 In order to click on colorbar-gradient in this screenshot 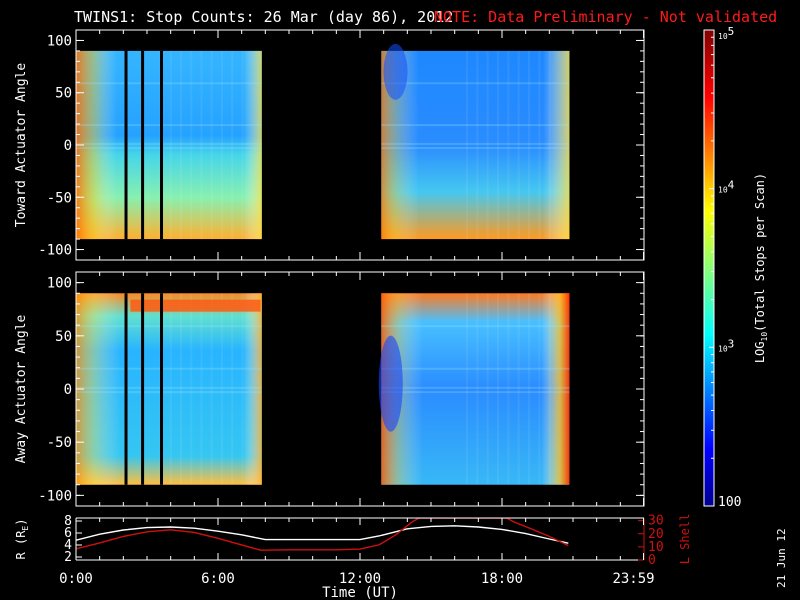, I will do `click(709, 268)`.